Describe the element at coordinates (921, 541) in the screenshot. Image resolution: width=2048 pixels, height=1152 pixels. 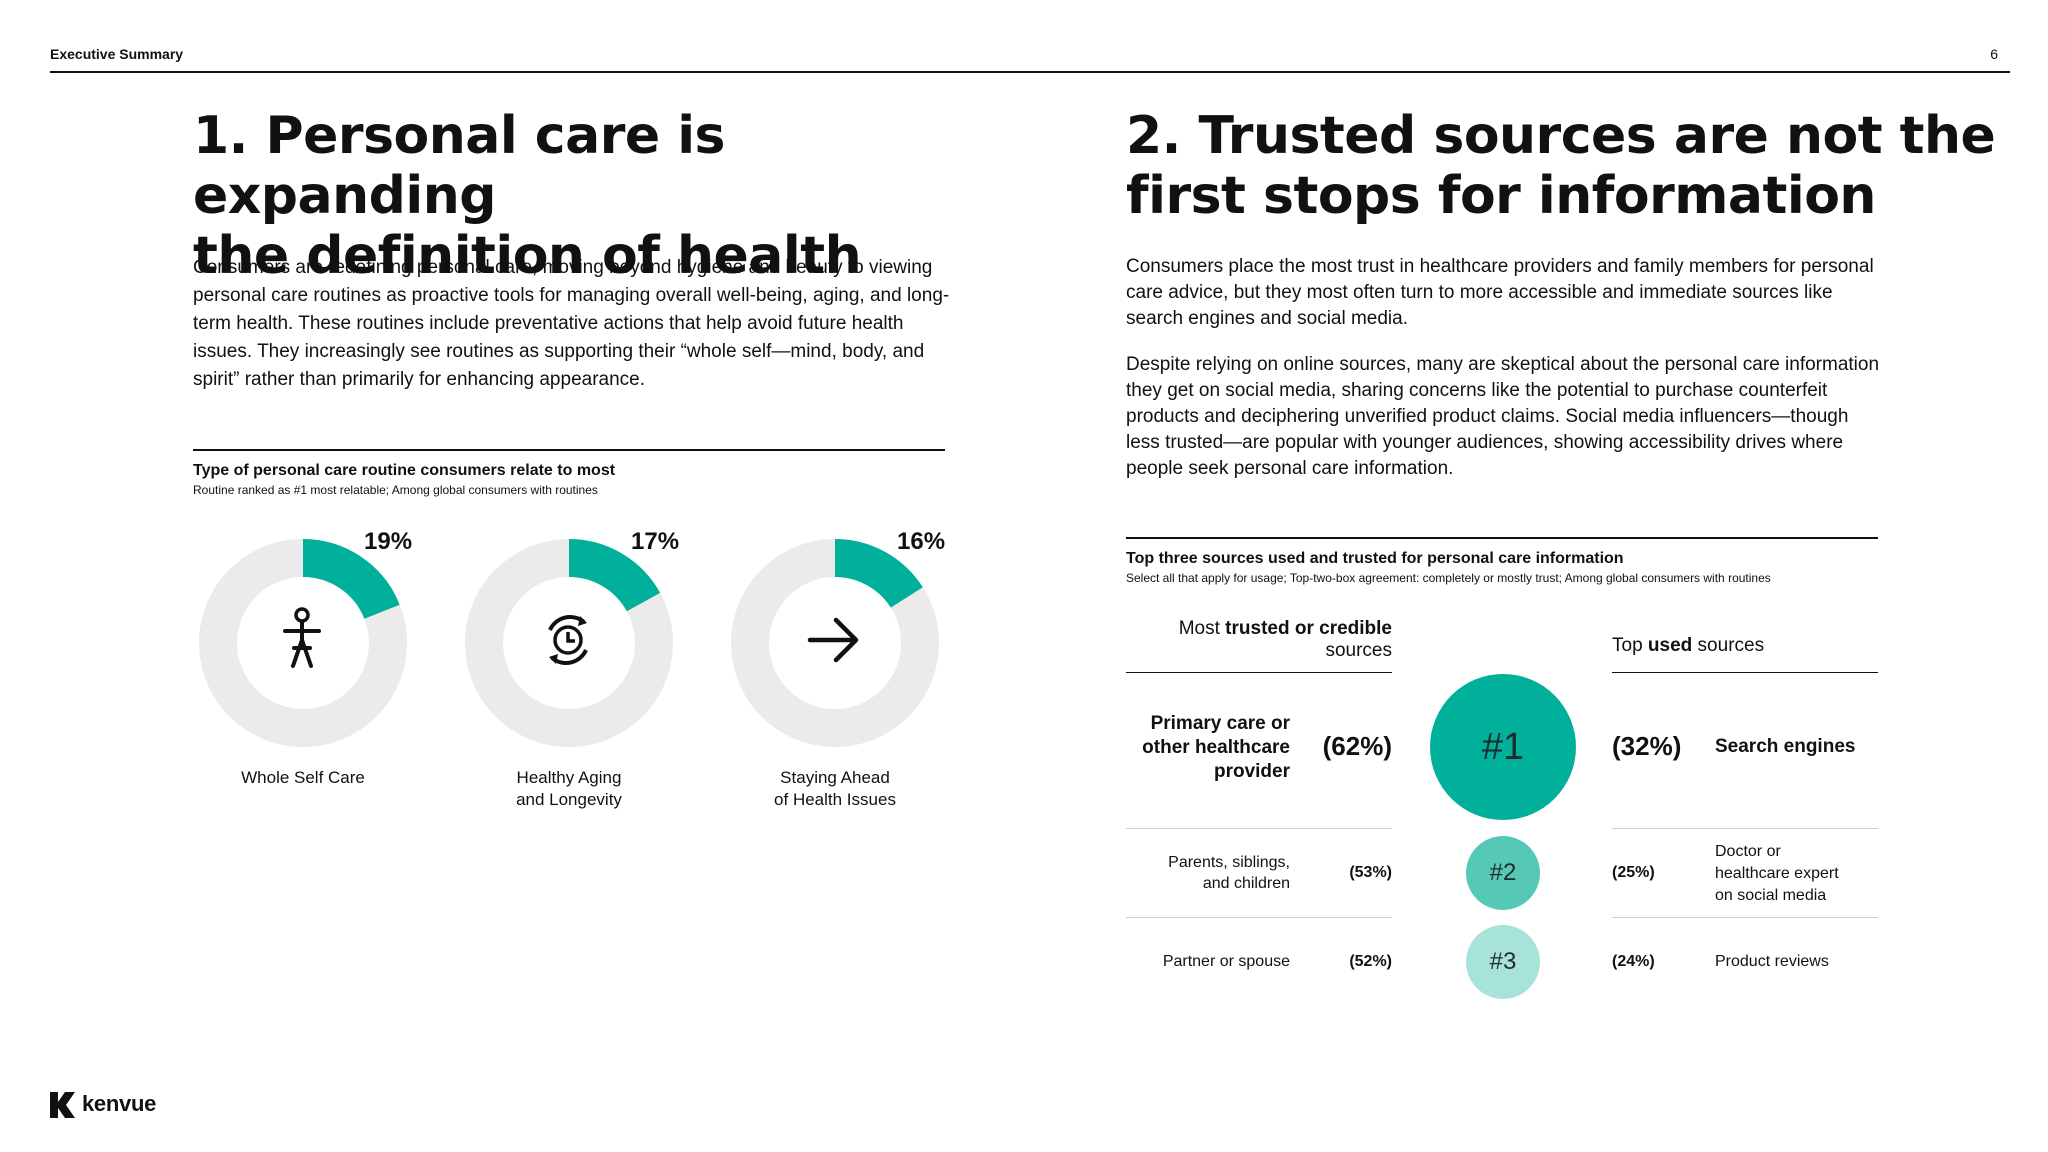
I see `donut-pct-staying-ahead: 16%` at that location.